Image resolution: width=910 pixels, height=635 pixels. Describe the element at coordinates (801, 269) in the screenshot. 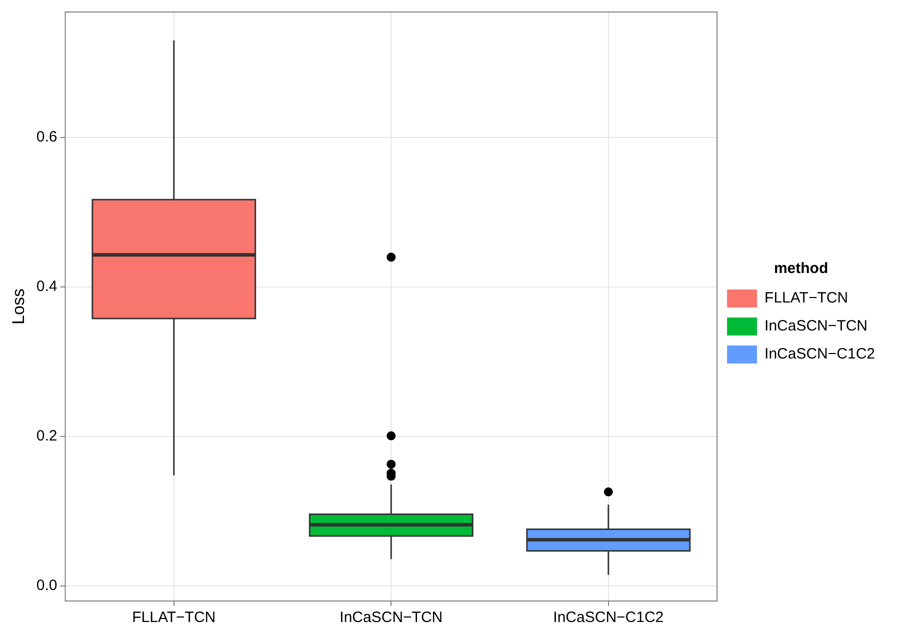

I see `legend-title: method` at that location.